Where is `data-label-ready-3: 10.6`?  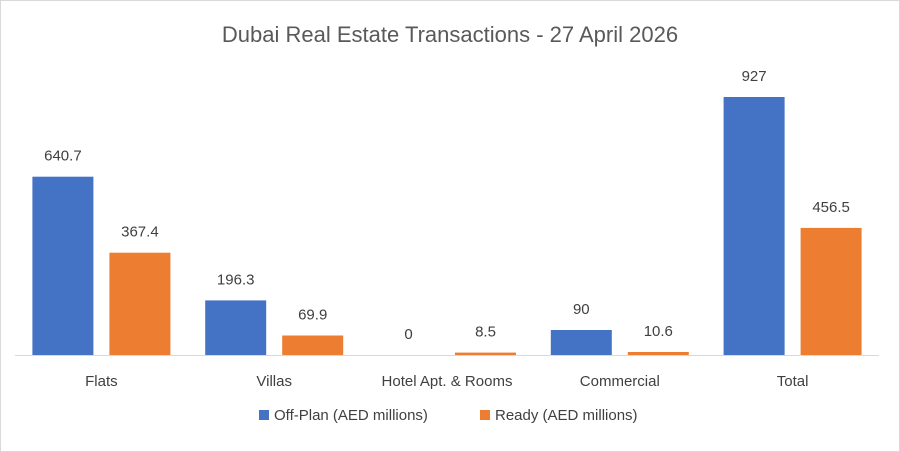
data-label-ready-3: 10.6 is located at coordinates (658, 331).